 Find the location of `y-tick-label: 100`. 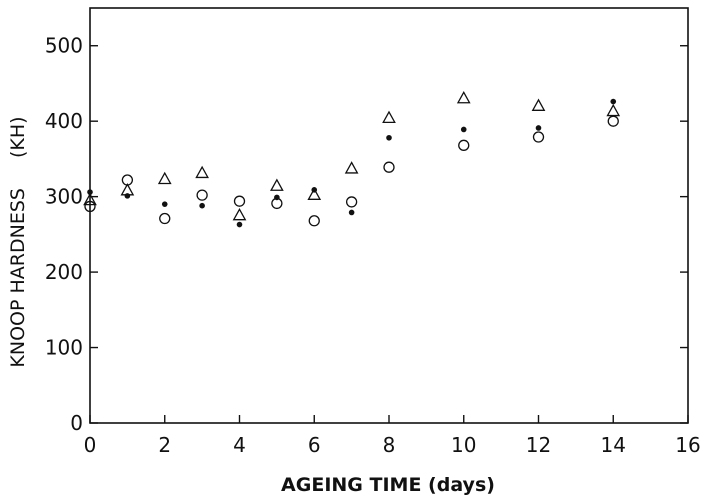

y-tick-label: 100 is located at coordinates (64, 348).